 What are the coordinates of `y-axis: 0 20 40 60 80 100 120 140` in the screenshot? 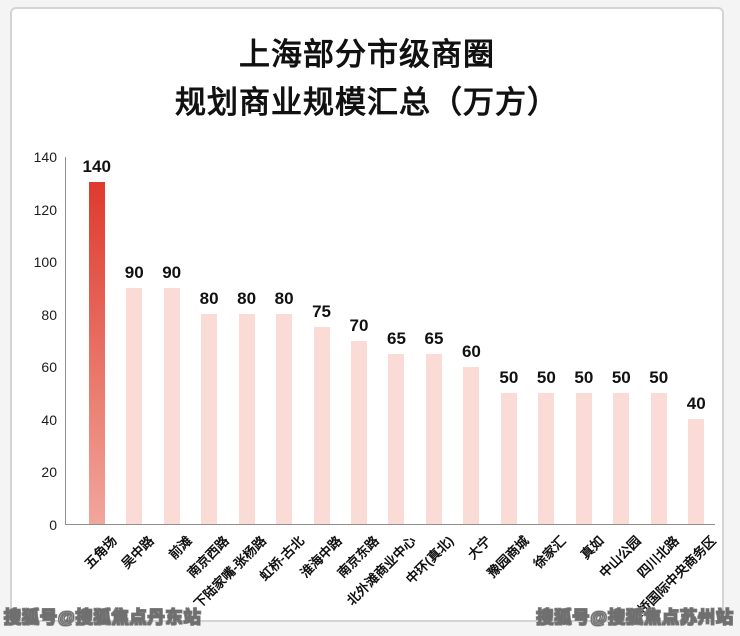 It's located at (38, 341).